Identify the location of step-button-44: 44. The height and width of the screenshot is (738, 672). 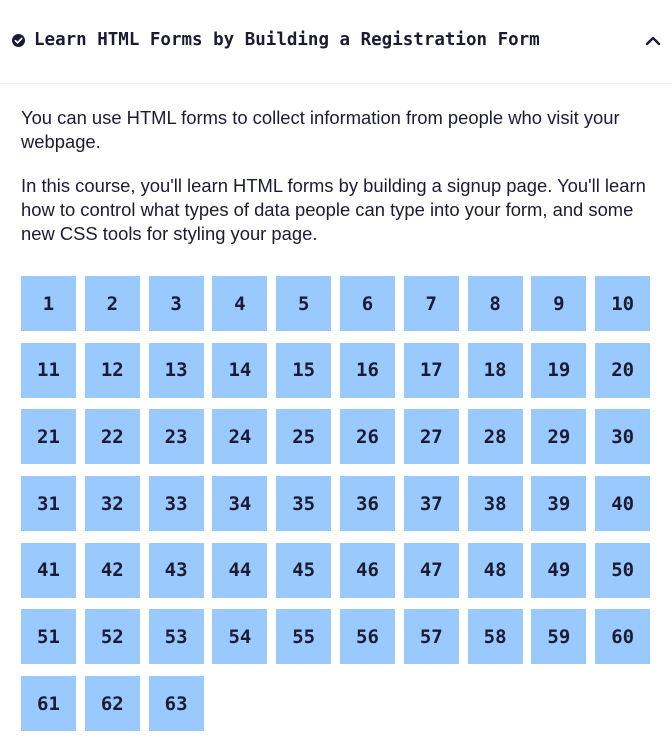
(240, 570).